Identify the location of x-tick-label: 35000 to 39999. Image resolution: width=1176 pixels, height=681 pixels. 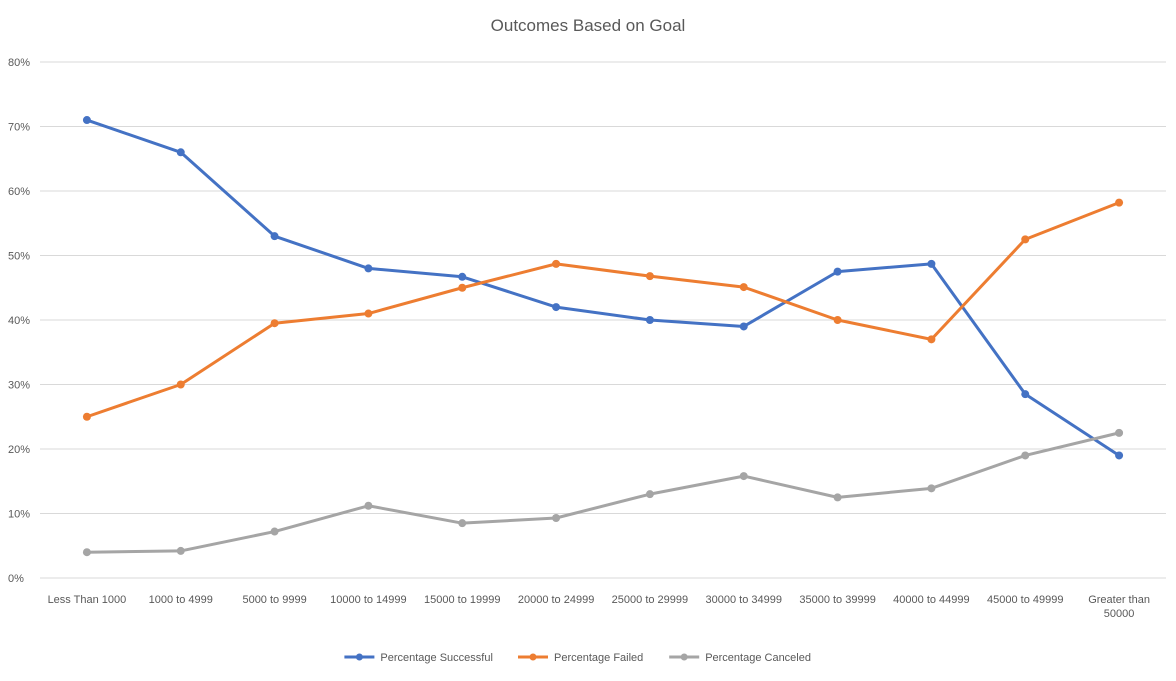
(837, 600).